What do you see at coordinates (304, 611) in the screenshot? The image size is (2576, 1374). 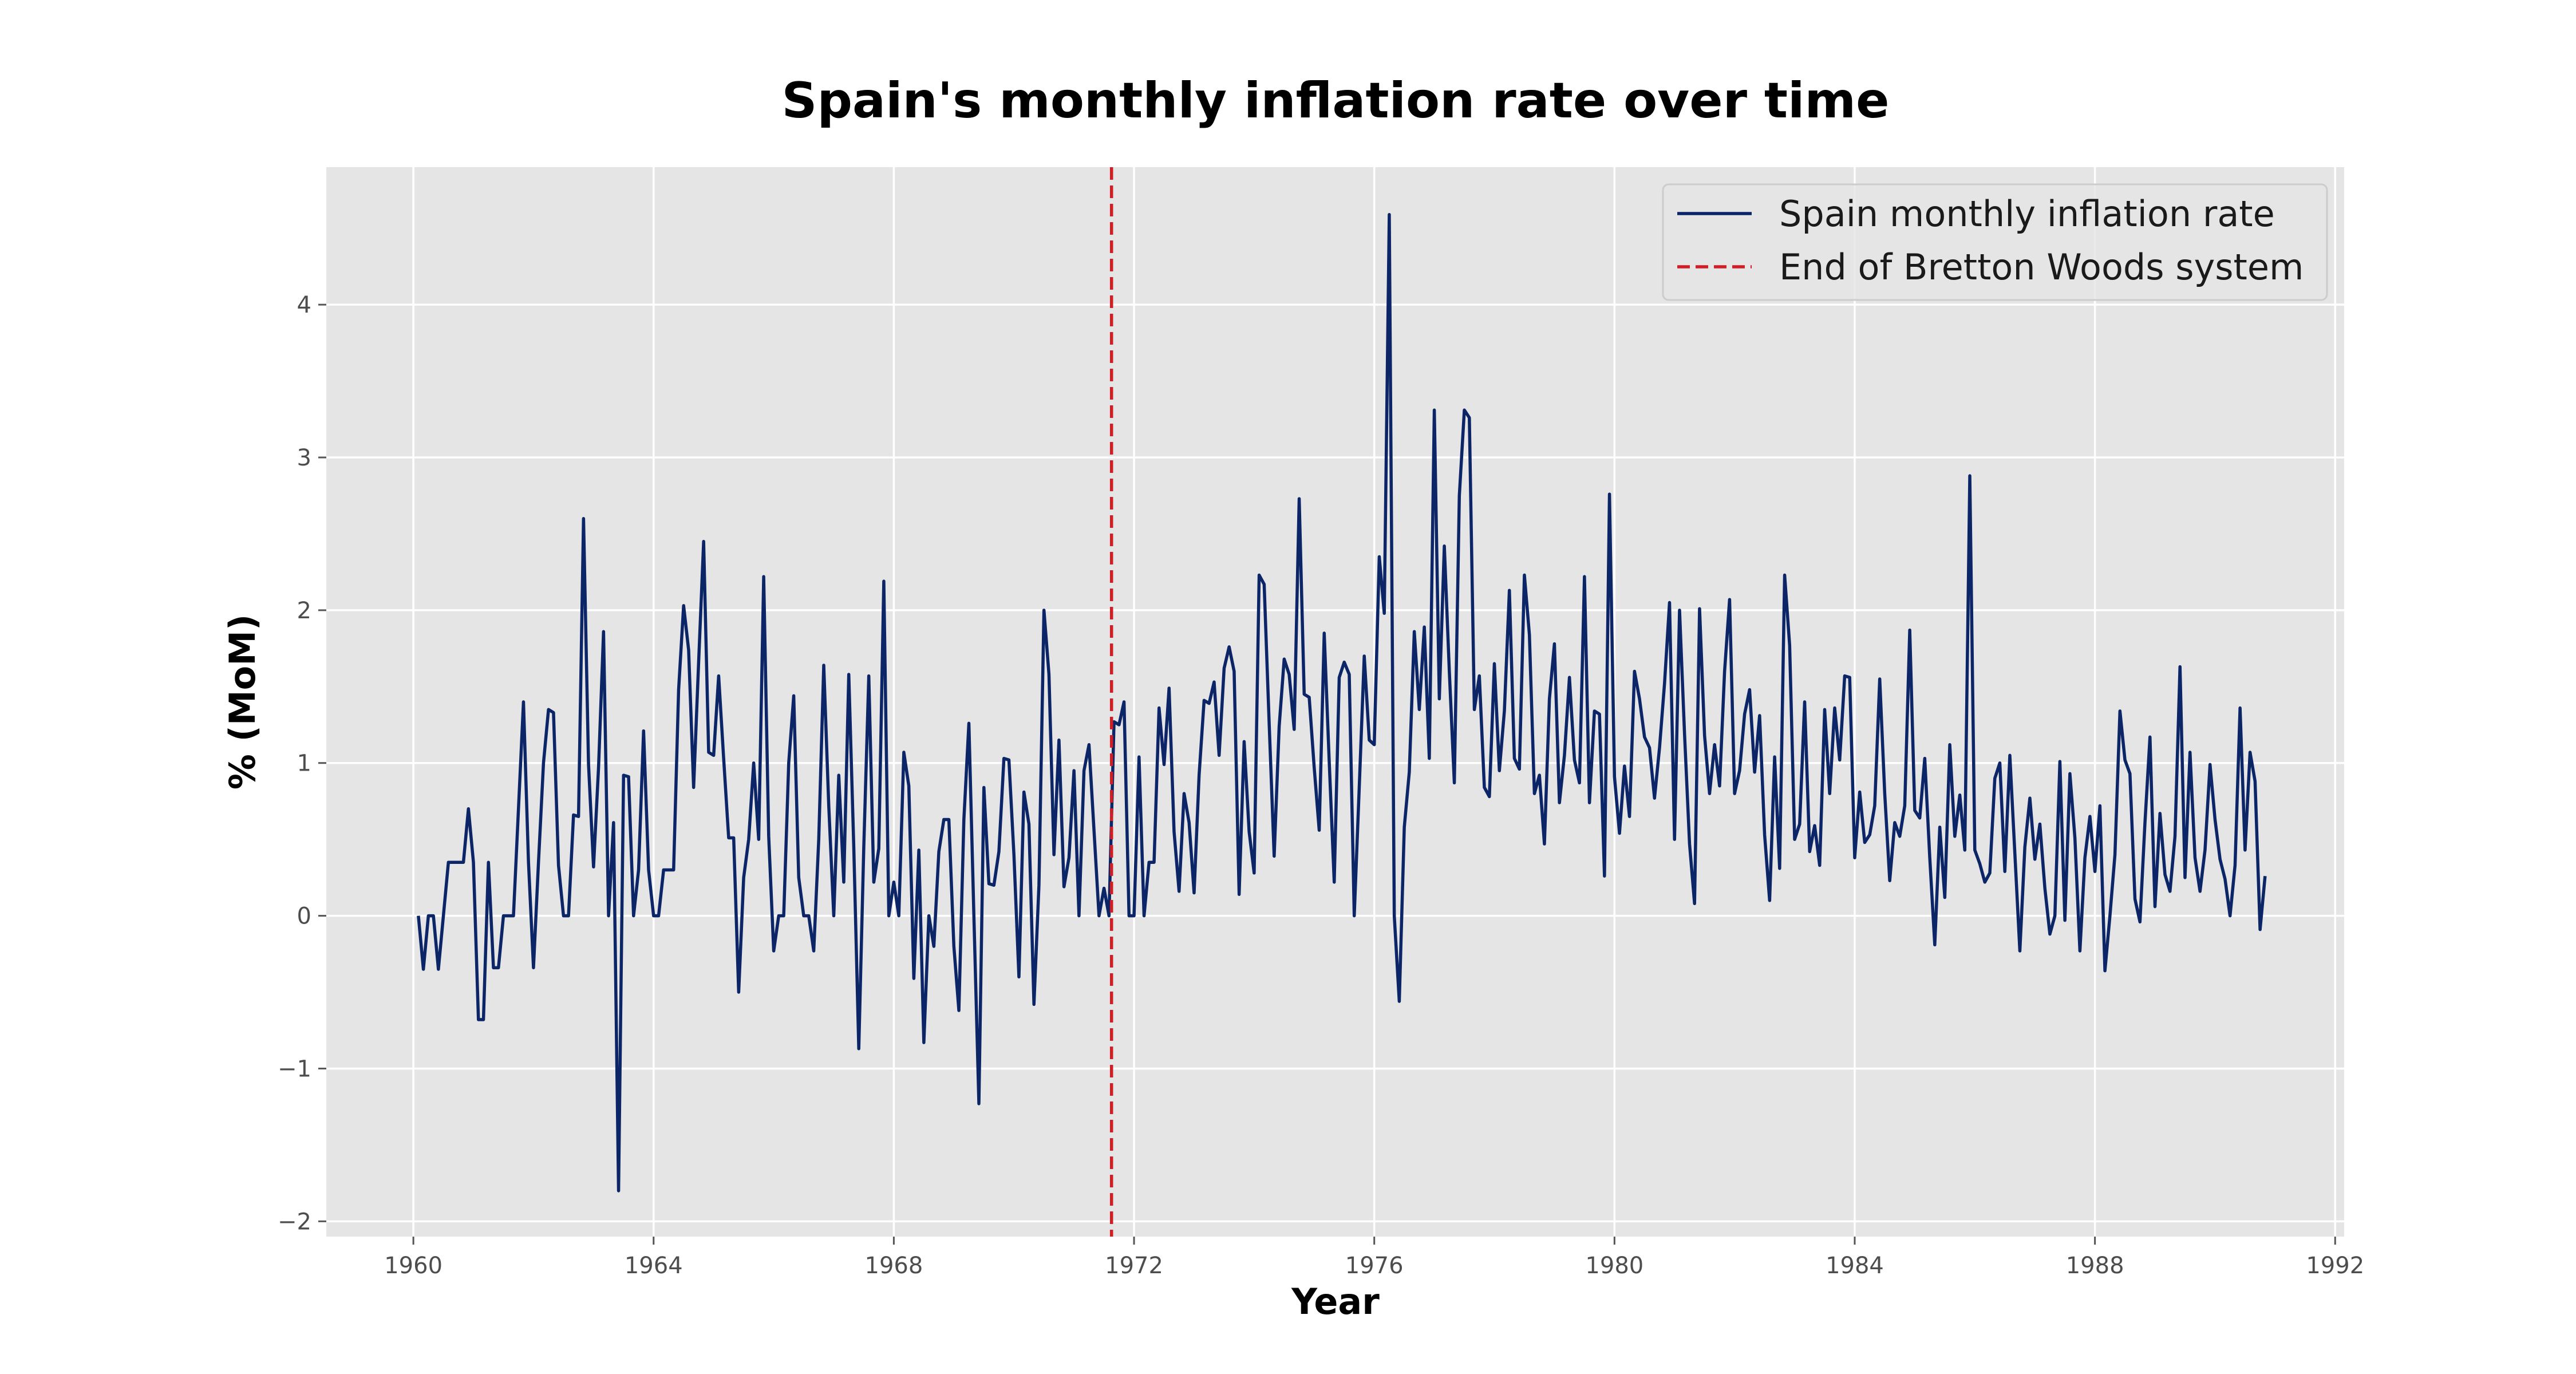 I see `y-tick-label: 2` at bounding box center [304, 611].